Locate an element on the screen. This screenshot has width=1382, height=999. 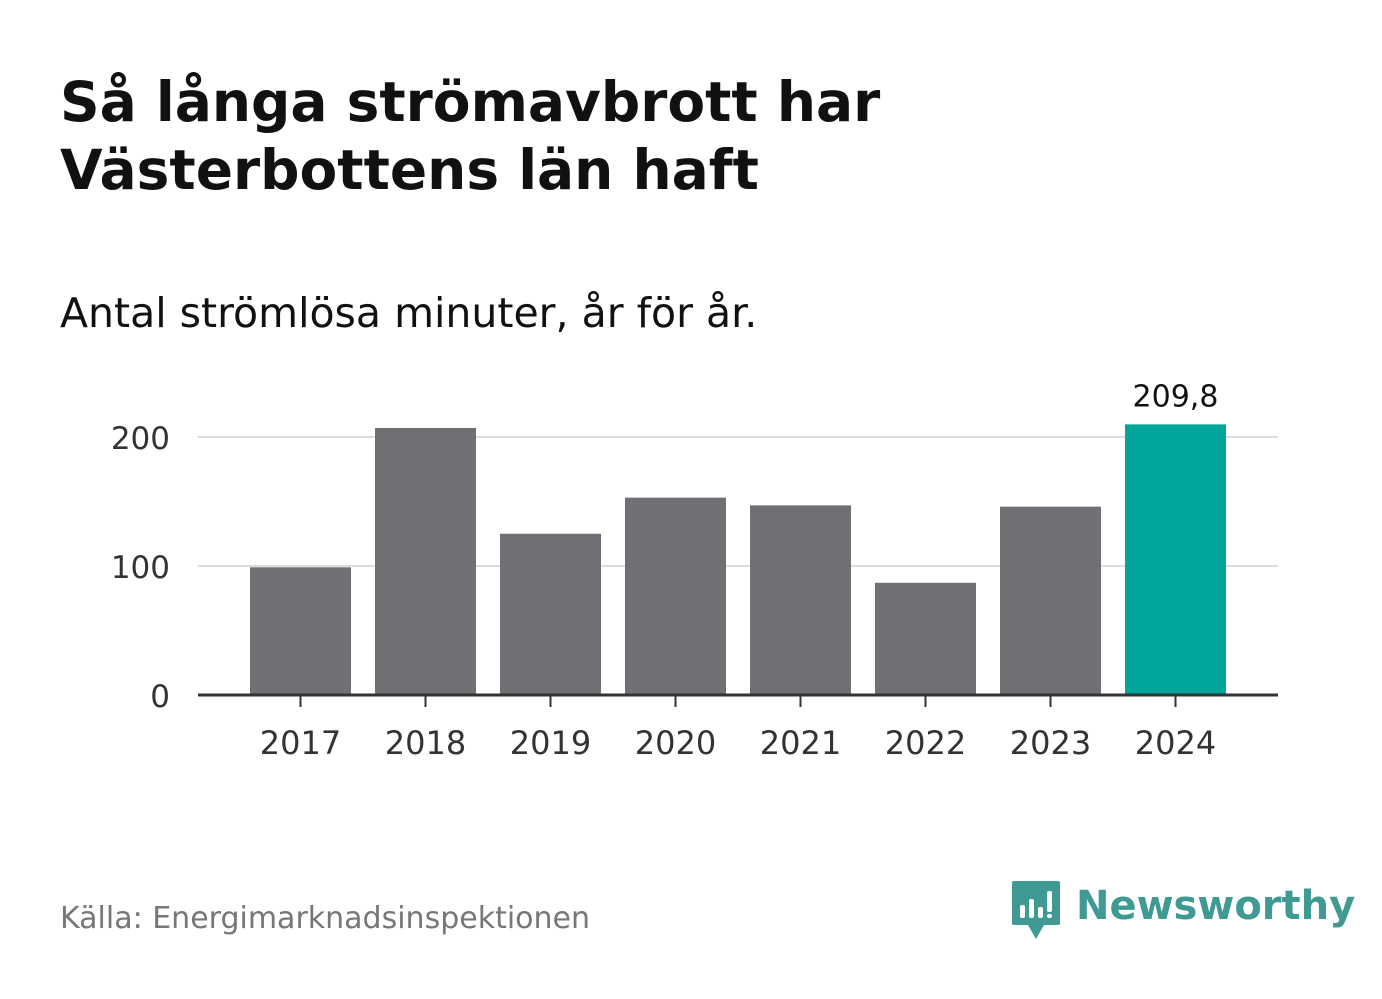
x-tick-label: 2023 is located at coordinates (1050, 743).